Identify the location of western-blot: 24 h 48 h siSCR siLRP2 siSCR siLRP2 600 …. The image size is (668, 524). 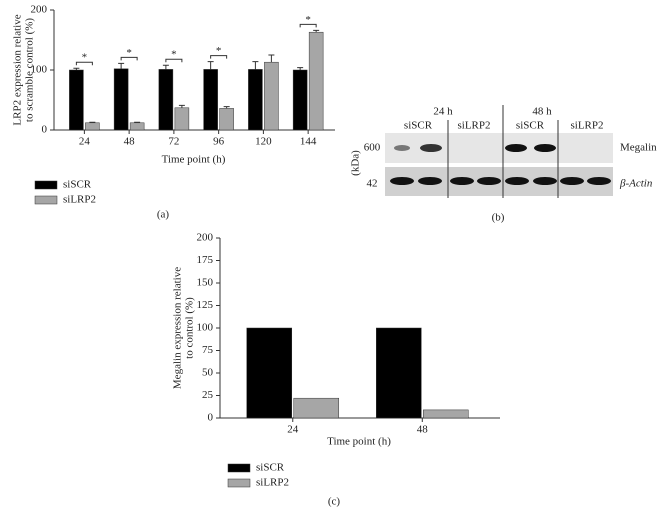
(503, 164).